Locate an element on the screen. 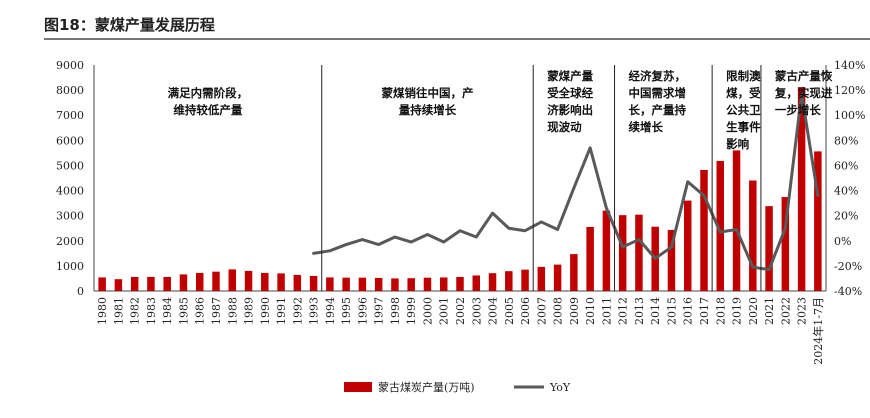 Image resolution: width=870 pixels, height=418 pixels. phase-annotation-line: 续增长 is located at coordinates (646, 127).